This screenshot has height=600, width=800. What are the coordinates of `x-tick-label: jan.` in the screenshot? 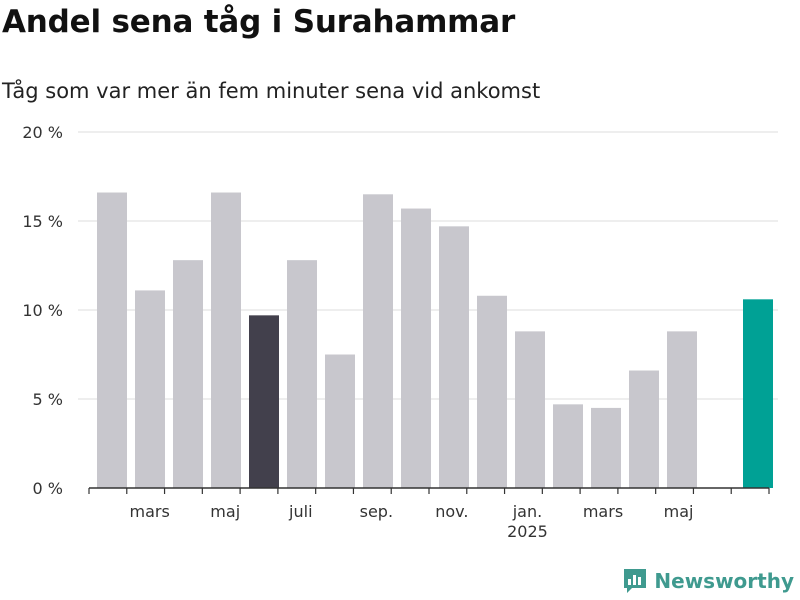 It's located at (527, 511).